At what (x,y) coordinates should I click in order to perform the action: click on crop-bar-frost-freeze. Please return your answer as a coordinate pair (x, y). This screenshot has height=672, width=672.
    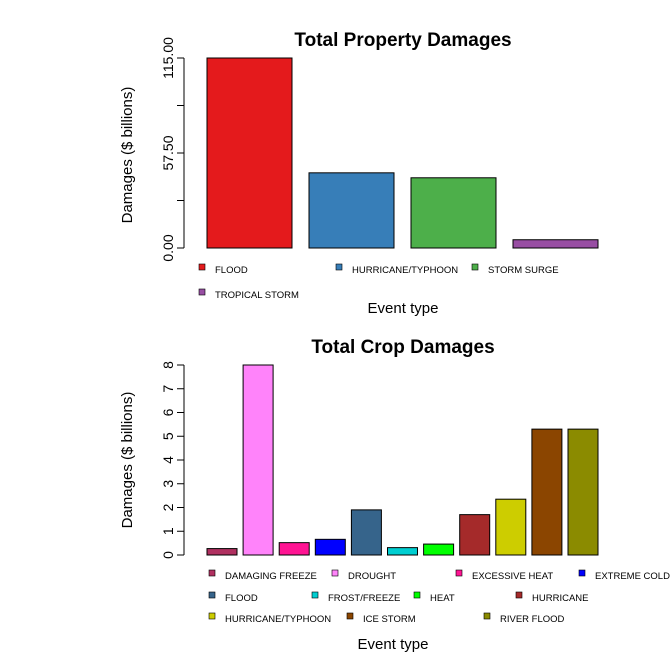
    Looking at the image, I should click on (402, 551).